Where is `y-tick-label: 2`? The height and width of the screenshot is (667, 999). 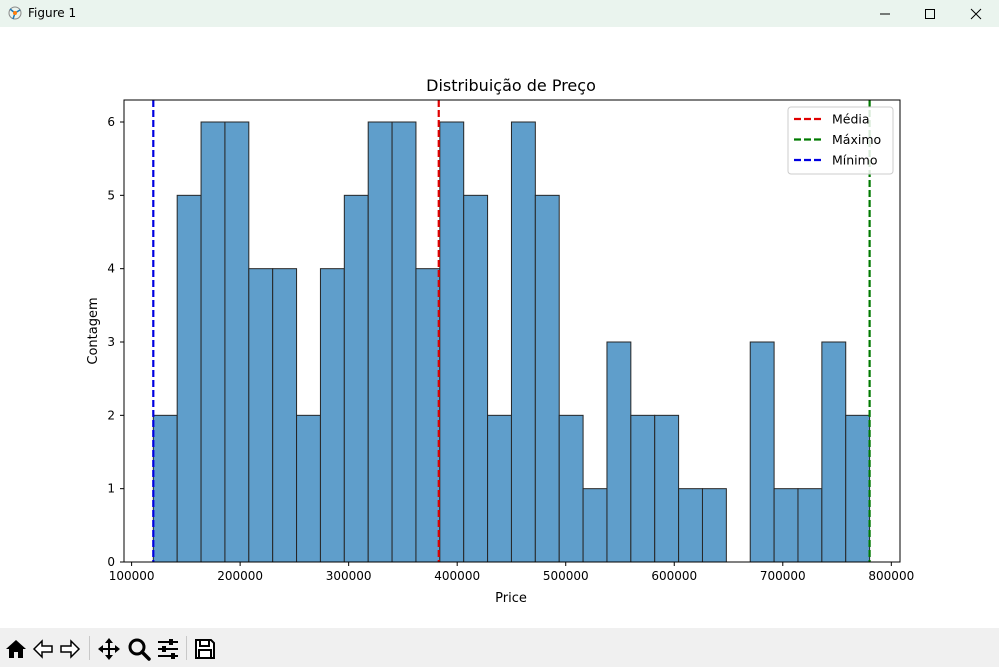 y-tick-label: 2 is located at coordinates (111, 415).